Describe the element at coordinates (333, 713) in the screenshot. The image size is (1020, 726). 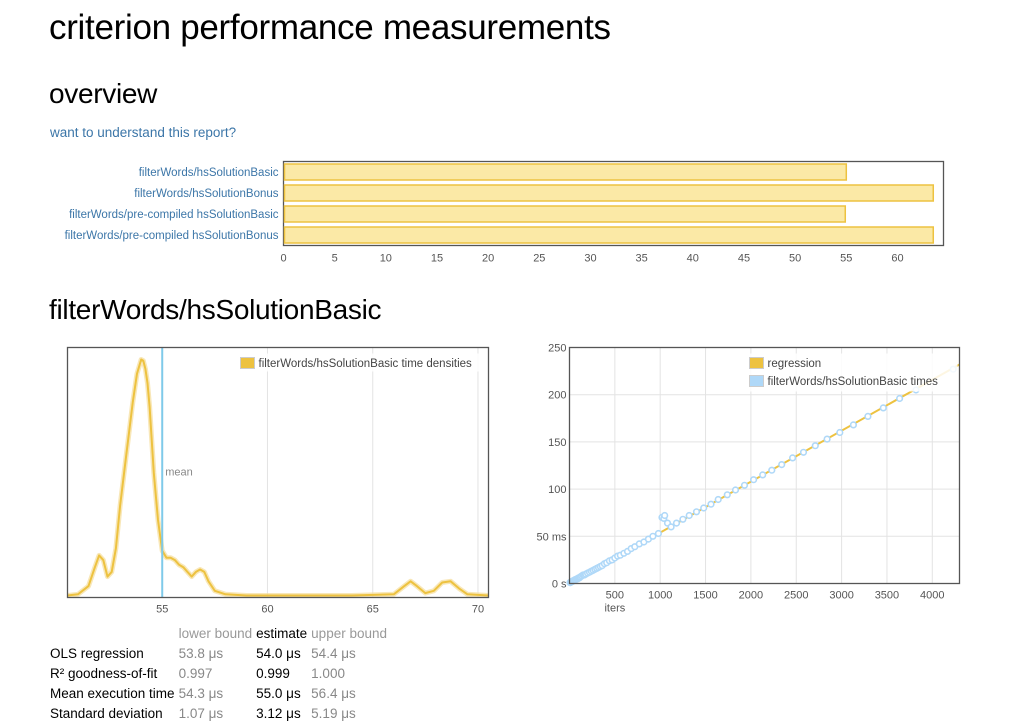
I see `stats-upper: 5.19 μs` at that location.